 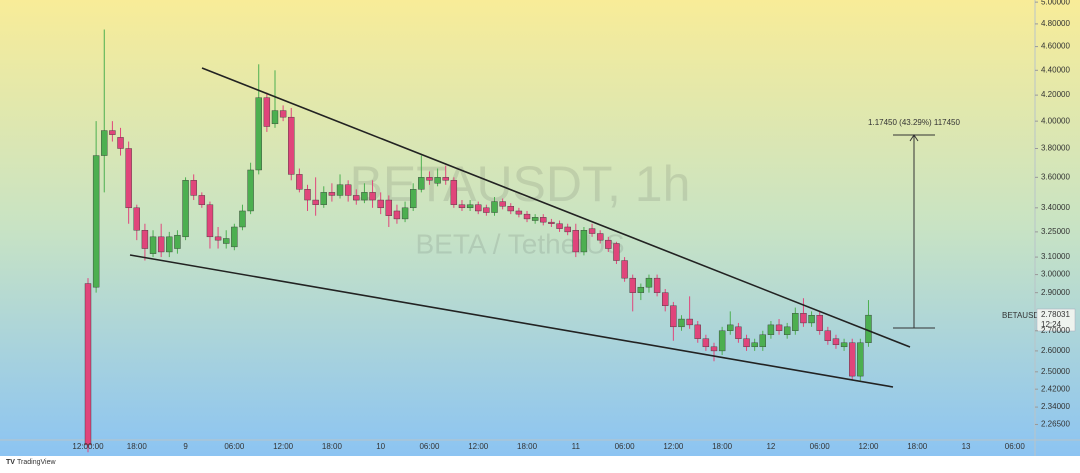 What do you see at coordinates (1055, 46) in the screenshot?
I see `y-tick-label: 4.60000` at bounding box center [1055, 46].